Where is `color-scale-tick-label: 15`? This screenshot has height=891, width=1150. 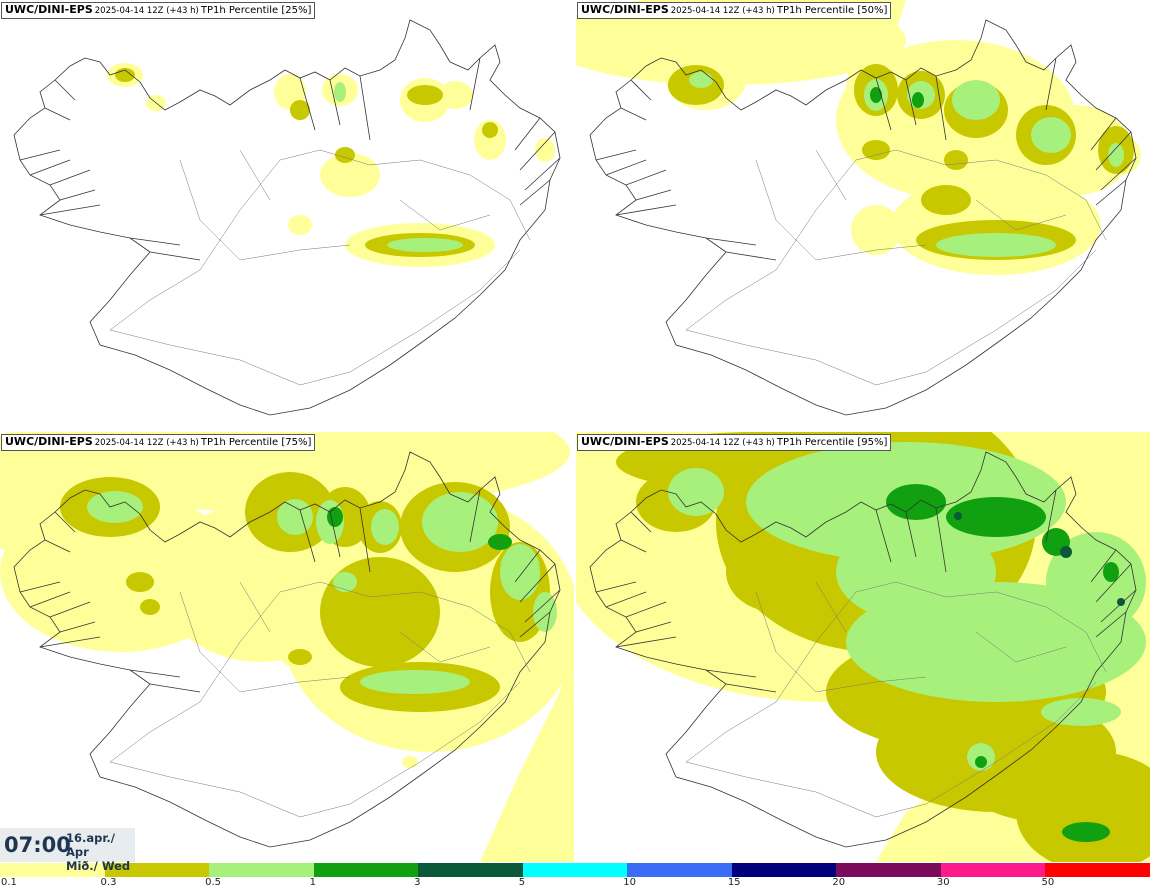 color-scale-tick-label: 15 is located at coordinates (734, 882).